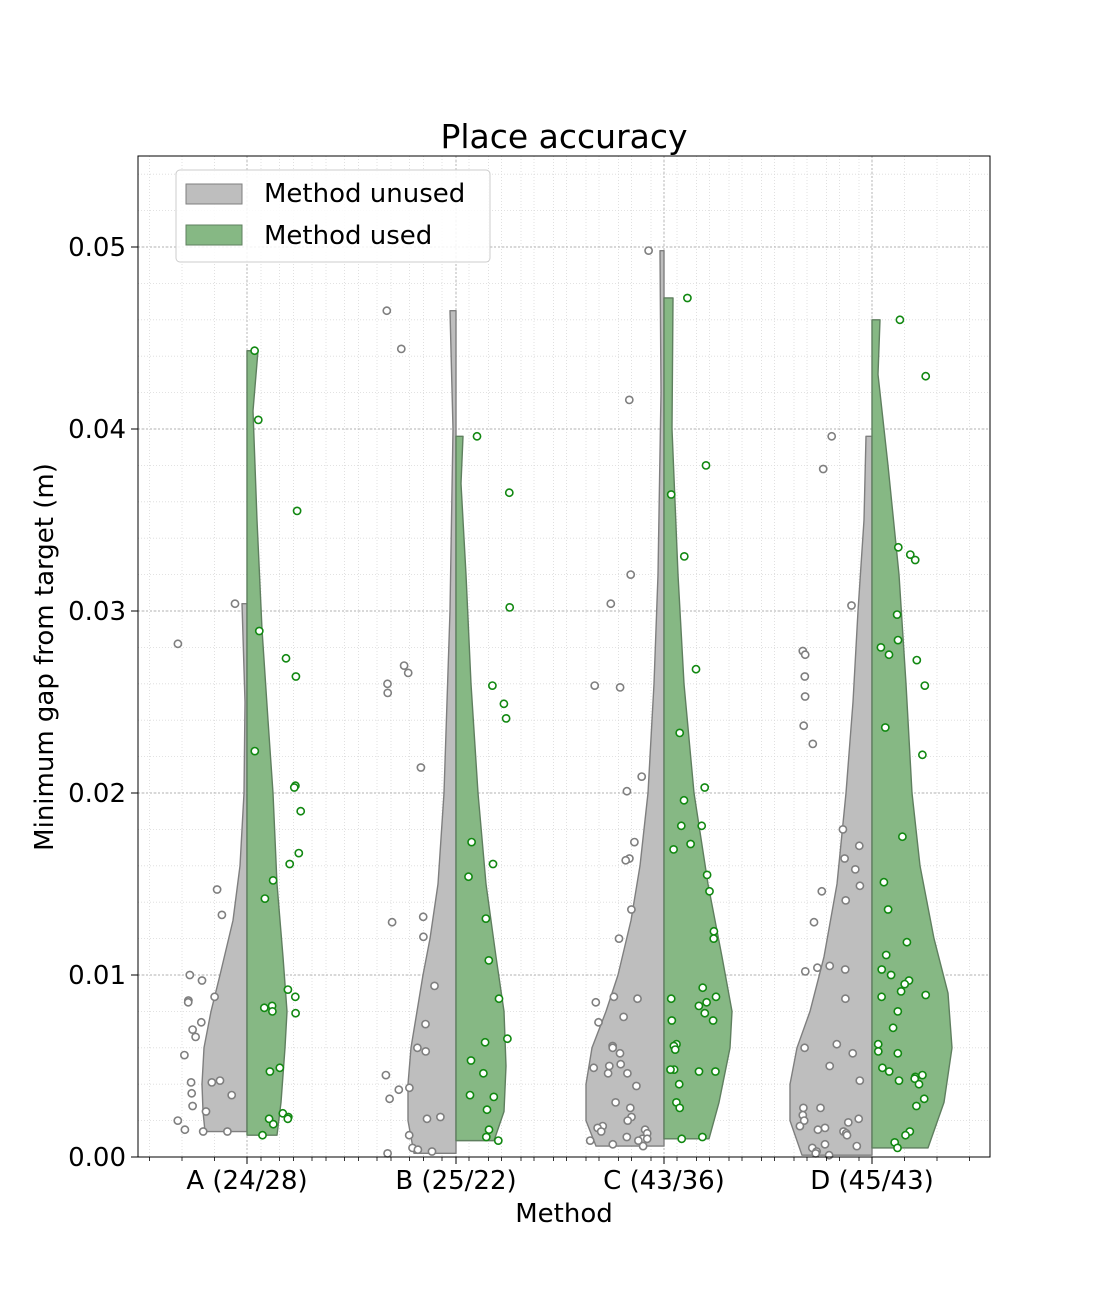 The height and width of the screenshot is (1300, 1100). I want to click on x-tick-label: D (45/43), so click(872, 1181).